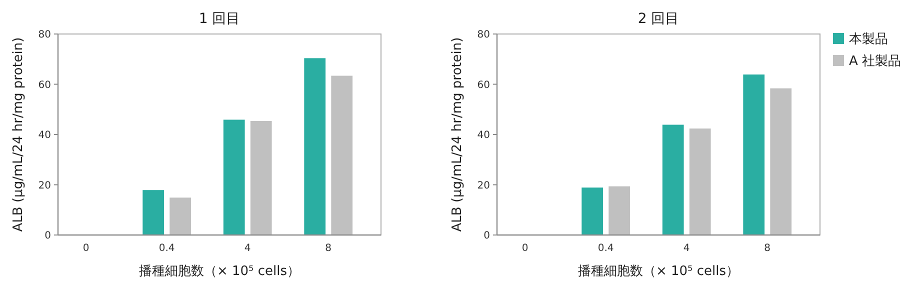 This screenshot has height=289, width=917. What do you see at coordinates (659, 19) in the screenshot?
I see `chart-title: 2 回目` at bounding box center [659, 19].